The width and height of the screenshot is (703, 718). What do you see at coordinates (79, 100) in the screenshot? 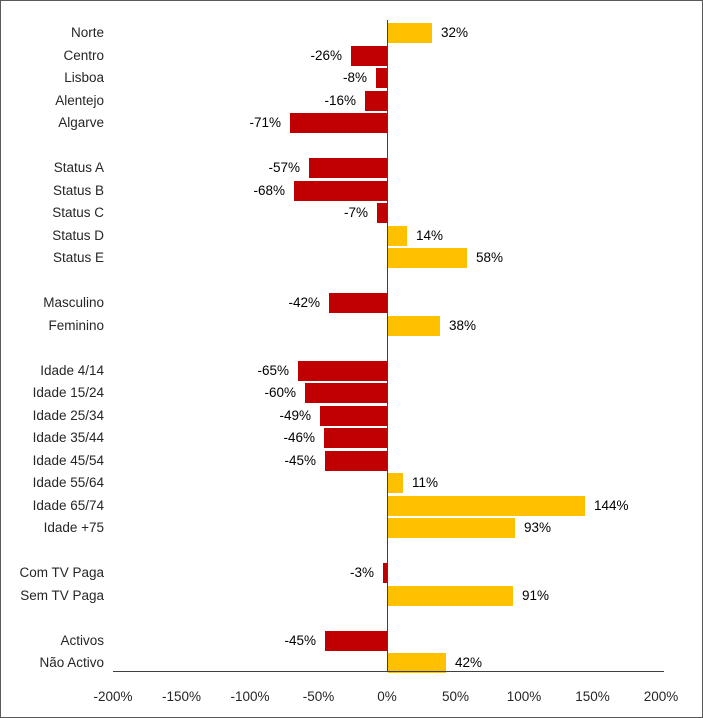
I see `category-label: Alentejo` at bounding box center [79, 100].